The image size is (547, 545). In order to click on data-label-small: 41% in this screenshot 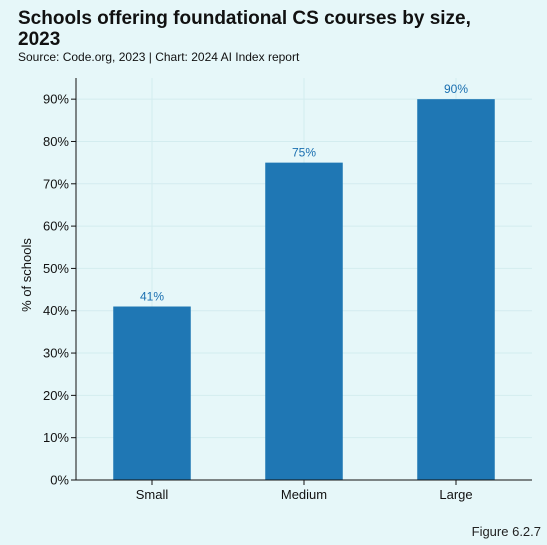, I will do `click(152, 297)`.